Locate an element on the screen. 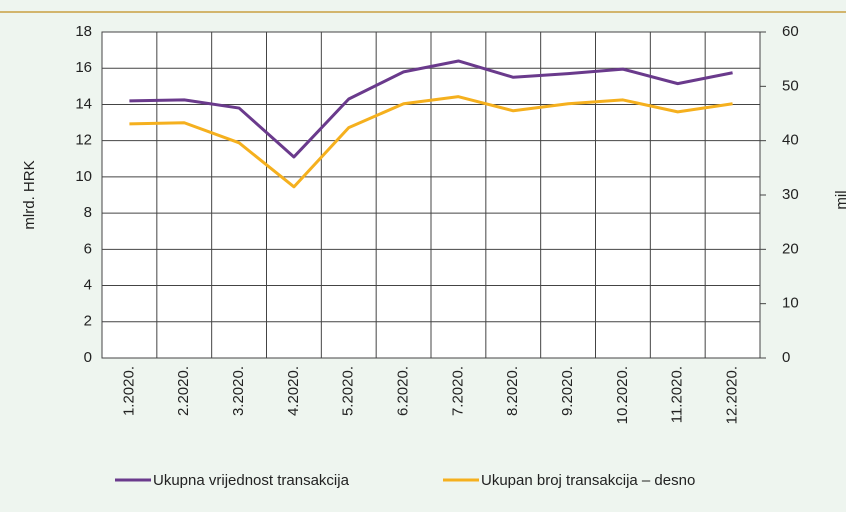  x-tick-label: 3.2020. is located at coordinates (238, 391).